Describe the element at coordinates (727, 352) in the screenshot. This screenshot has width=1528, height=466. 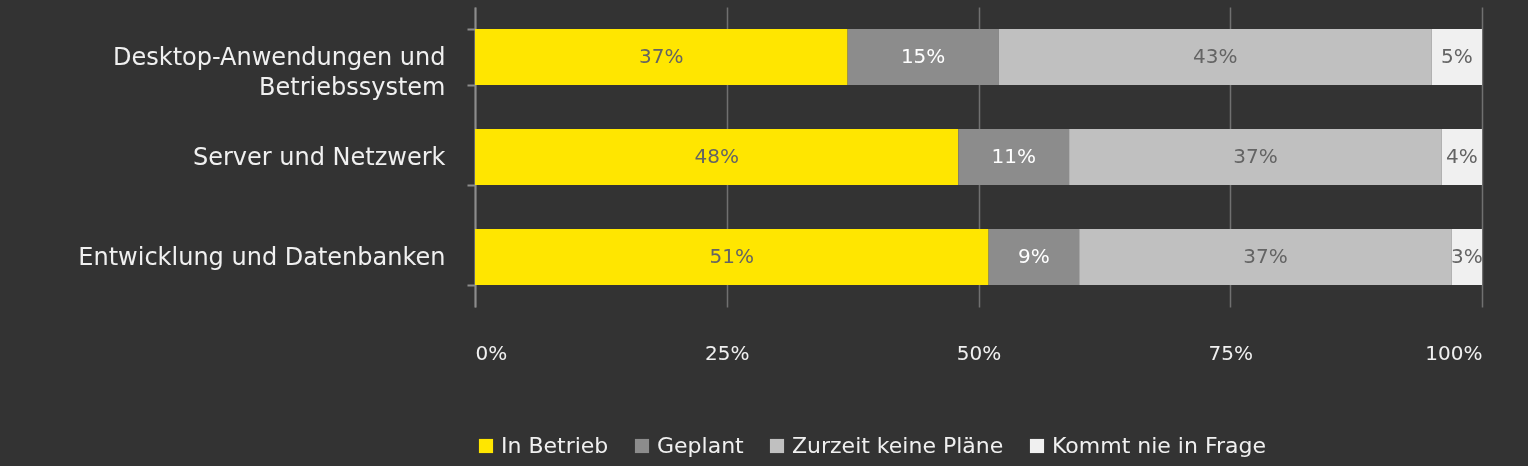
I see `x-tick-label: 25%` at that location.